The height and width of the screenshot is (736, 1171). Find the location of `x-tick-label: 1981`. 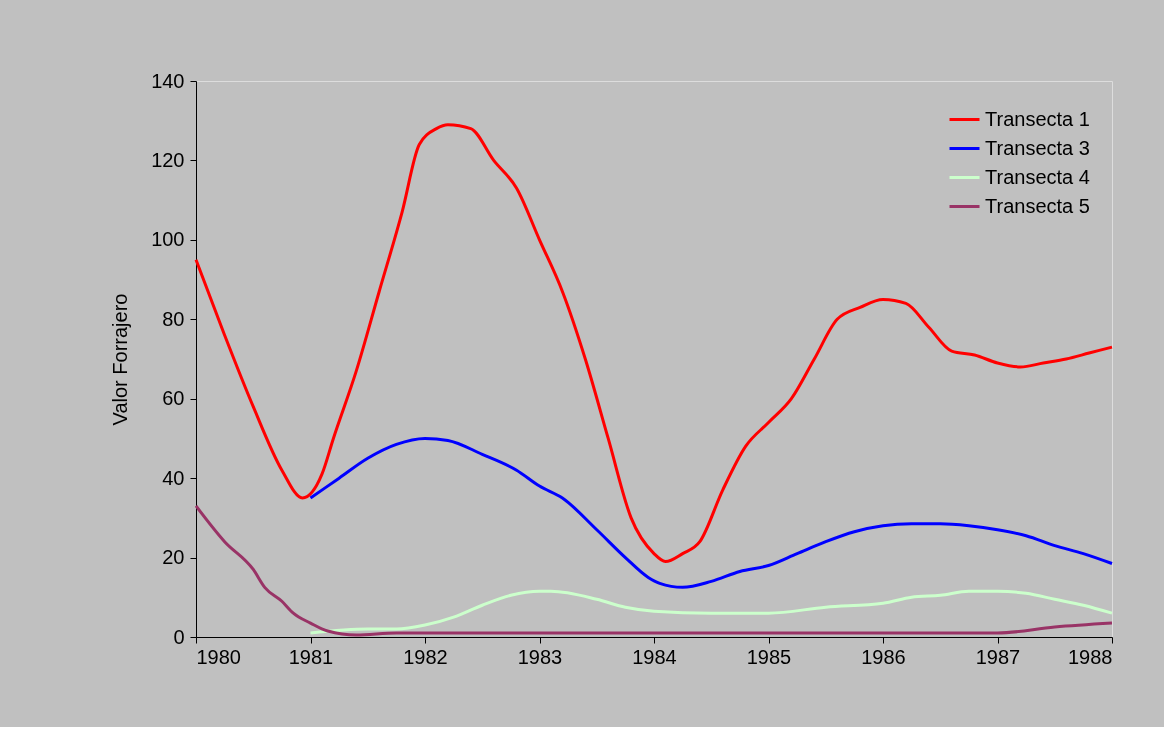

x-tick-label: 1981 is located at coordinates (311, 656).